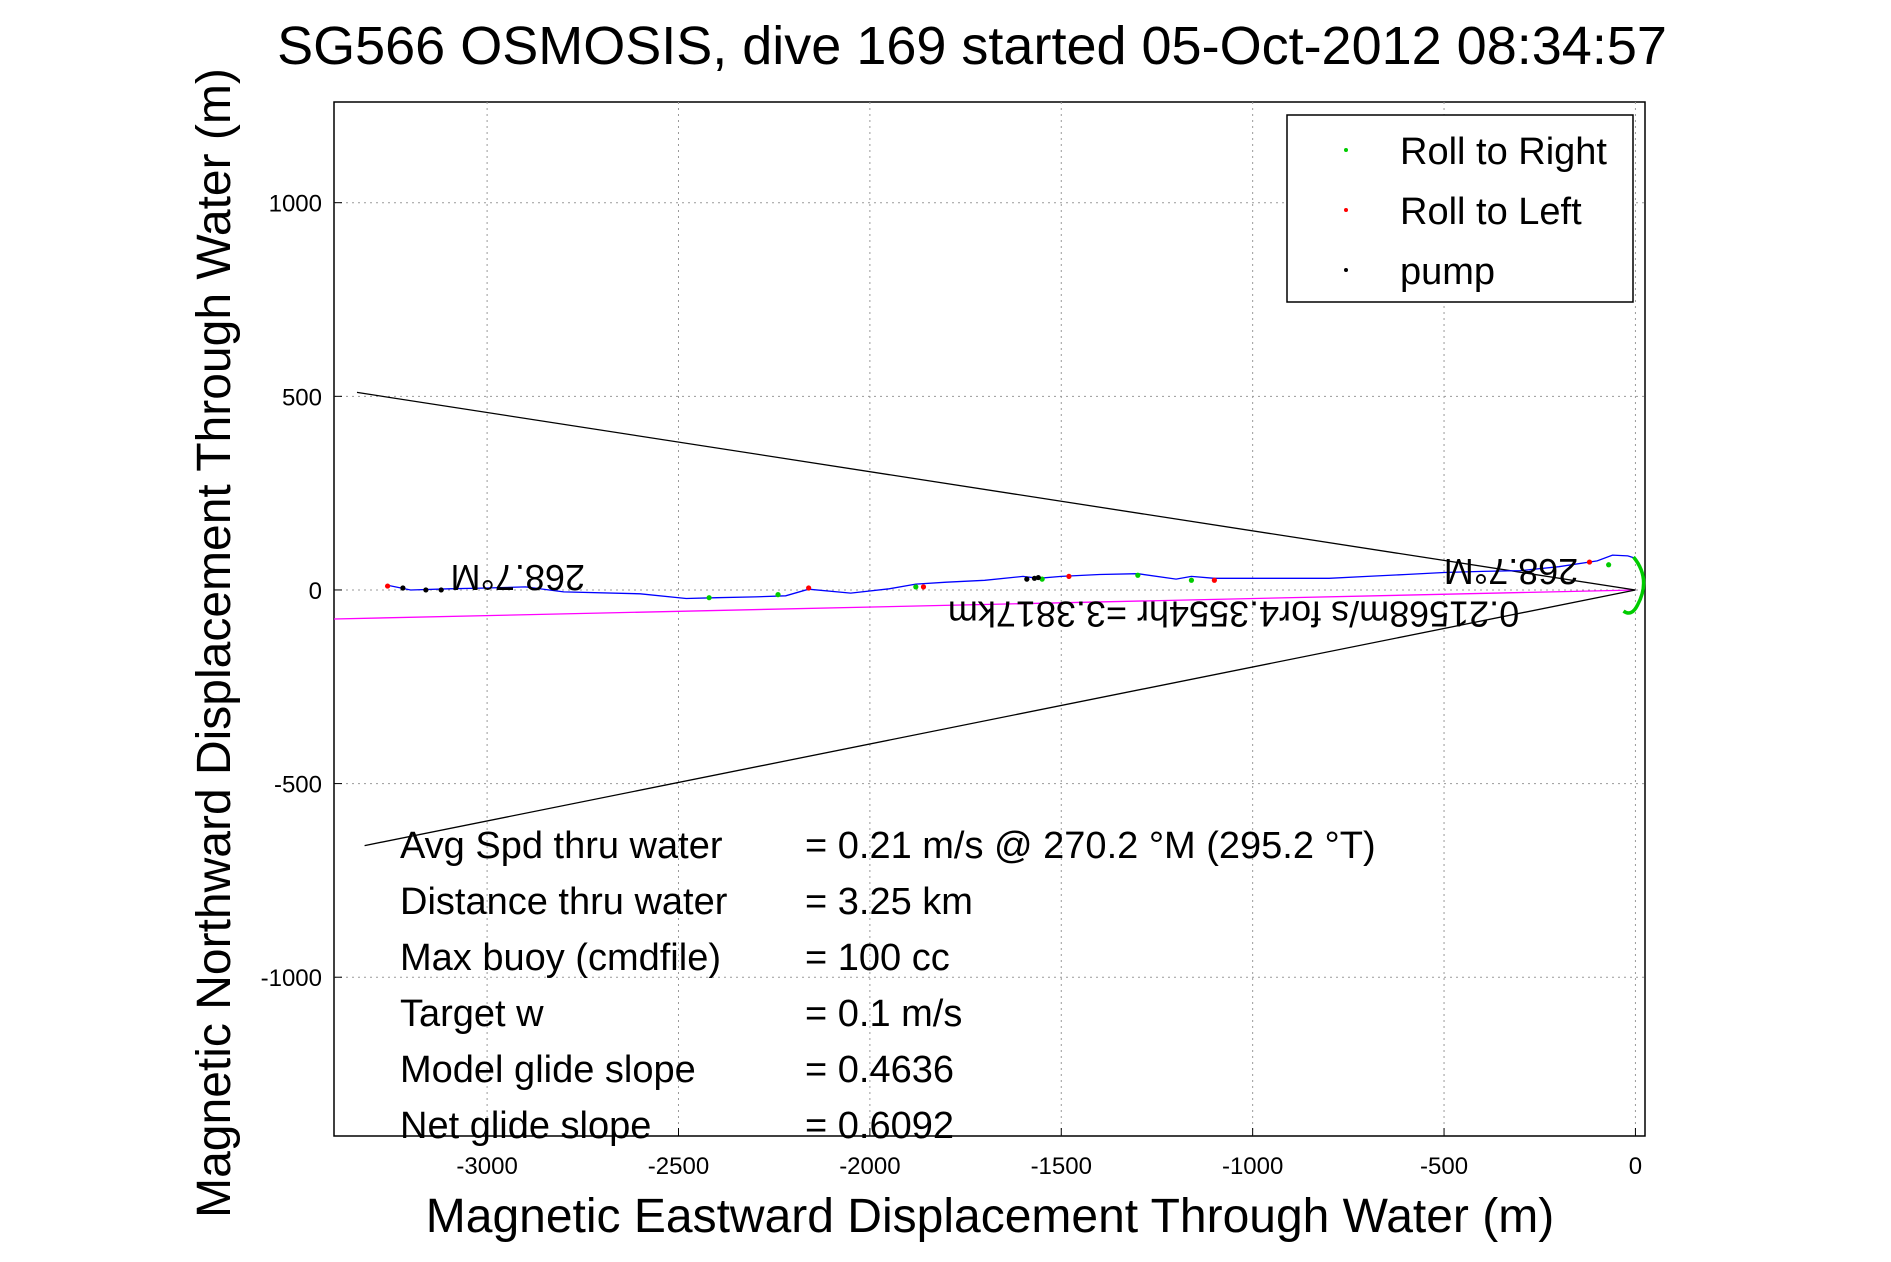  I want to click on y-tick-label: 1000, so click(295, 204).